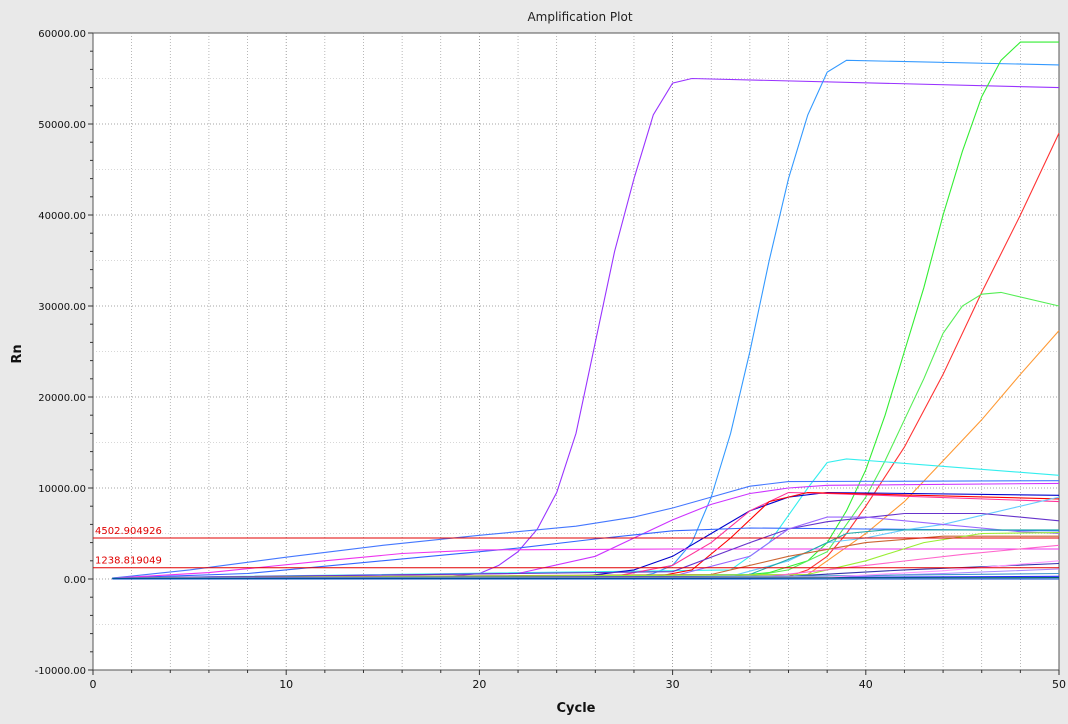 This screenshot has height=724, width=1068. Describe the element at coordinates (479, 684) in the screenshot. I see `x-tick-label: 20` at that location.